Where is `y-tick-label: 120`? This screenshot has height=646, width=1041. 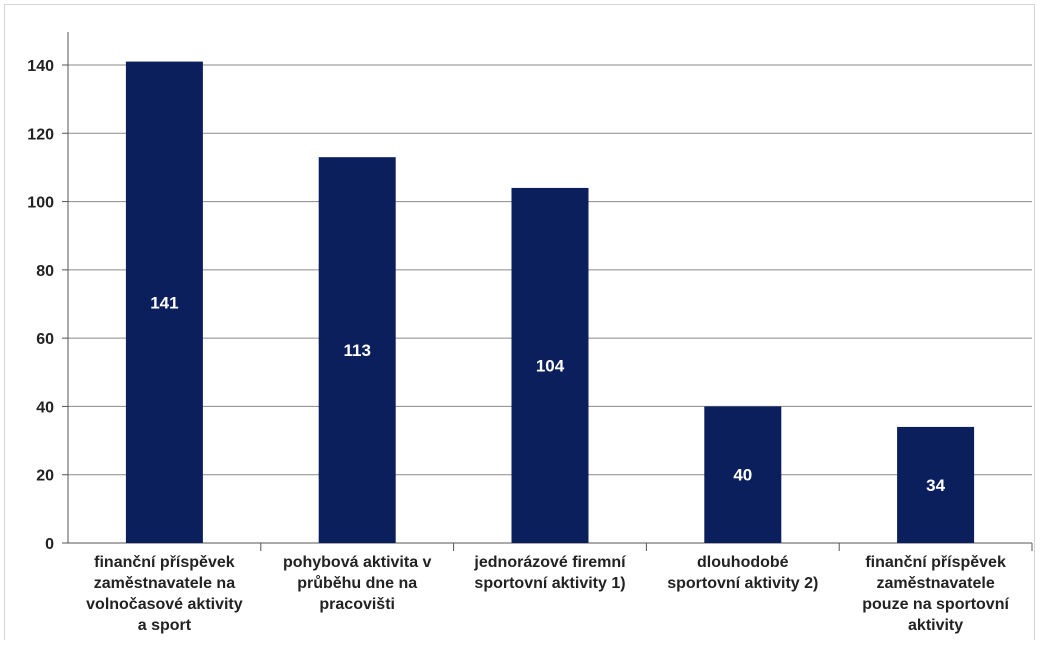
y-tick-label: 120 is located at coordinates (40, 134).